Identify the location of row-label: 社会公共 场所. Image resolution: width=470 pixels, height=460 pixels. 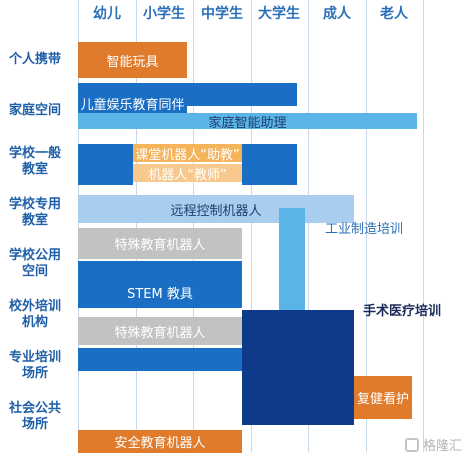
(34, 416).